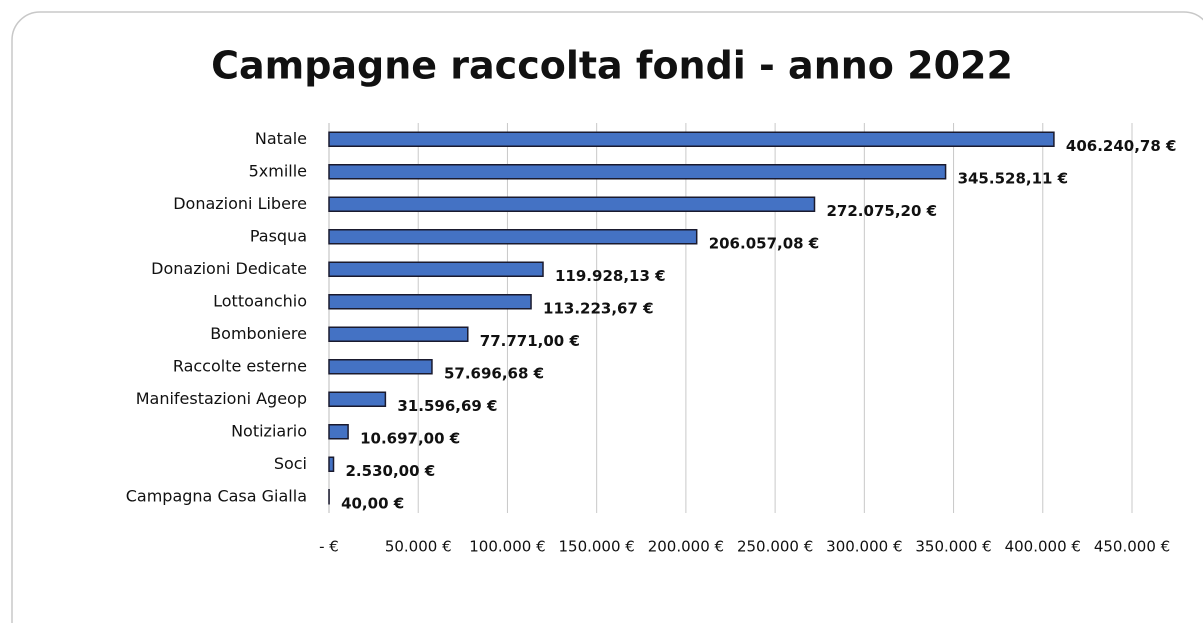 The width and height of the screenshot is (1203, 623). I want to click on value-label: 31.596,69 €, so click(447, 406).